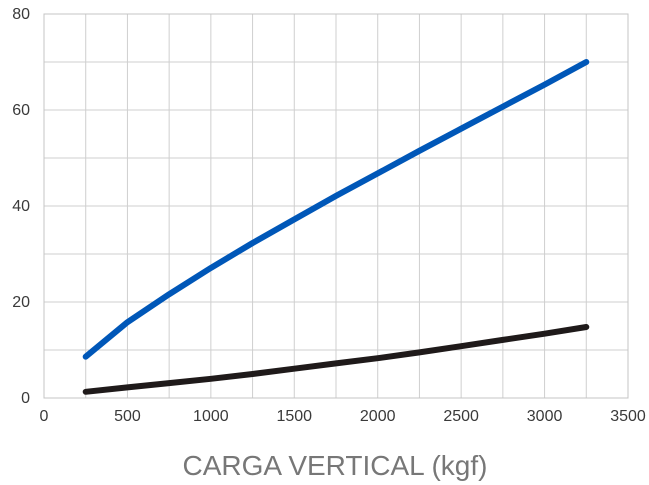 Image resolution: width=649 pixels, height=485 pixels. What do you see at coordinates (378, 416) in the screenshot?
I see `x-tick-label: 2000` at bounding box center [378, 416].